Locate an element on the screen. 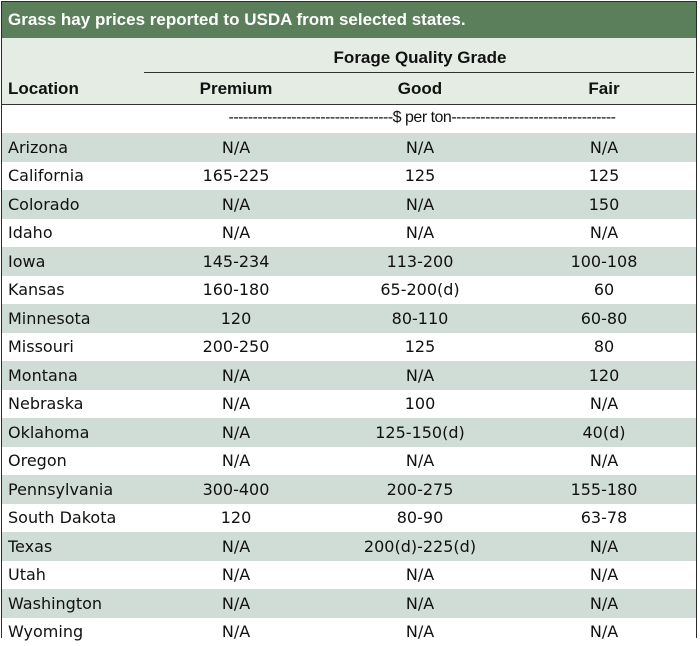  premium-price-cell: 145-234 is located at coordinates (236, 261).